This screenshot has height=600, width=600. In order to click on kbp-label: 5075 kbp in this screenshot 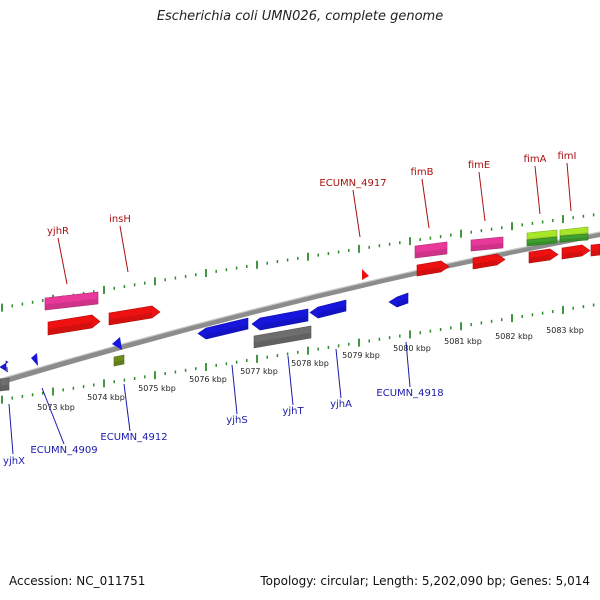, I will do `click(157, 388)`.